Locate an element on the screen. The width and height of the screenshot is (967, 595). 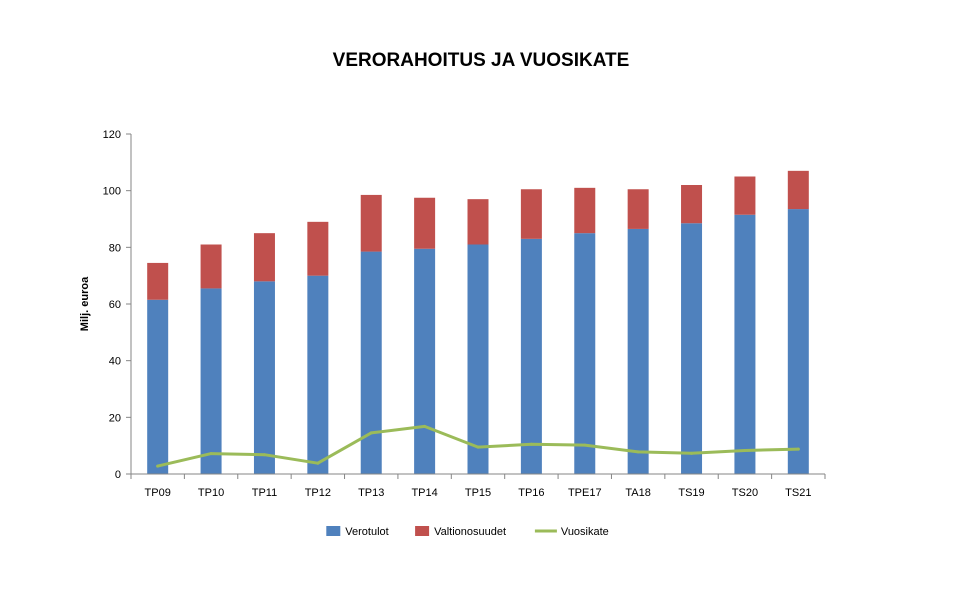
x-tick-label: TP10 is located at coordinates (211, 493).